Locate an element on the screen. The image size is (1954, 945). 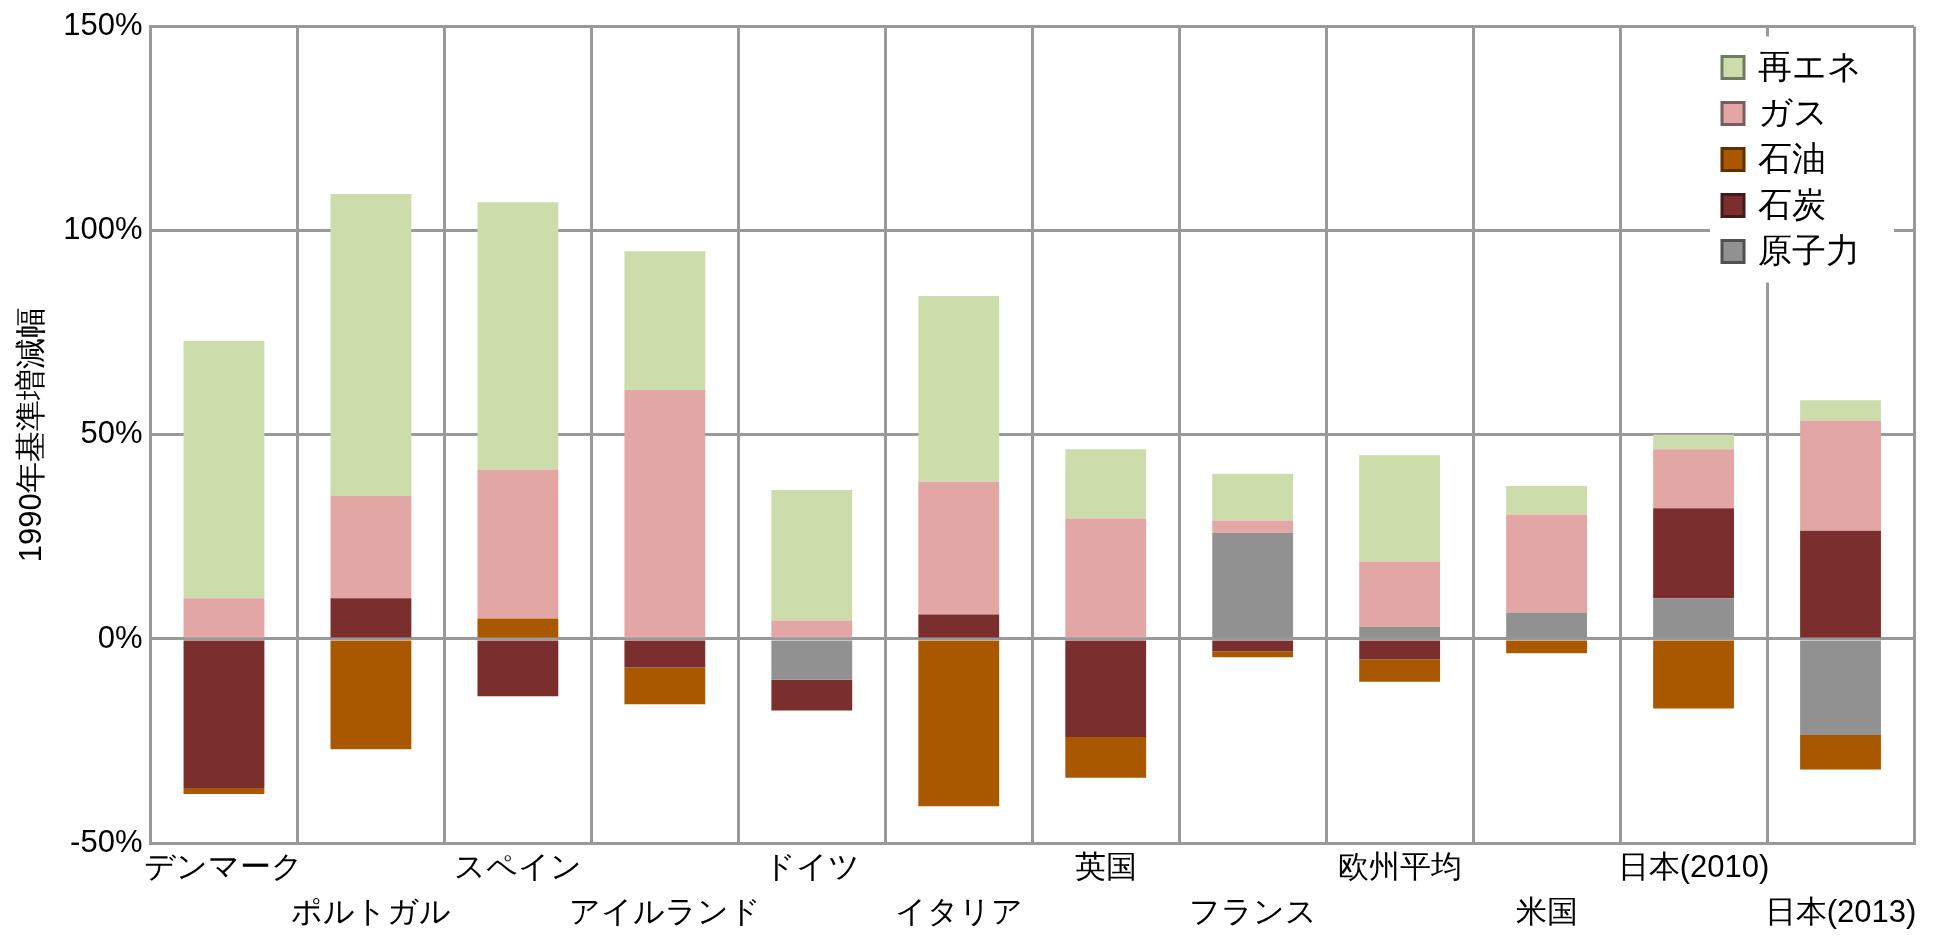
x-tick-label: ポルトガル is located at coordinates (370, 912).